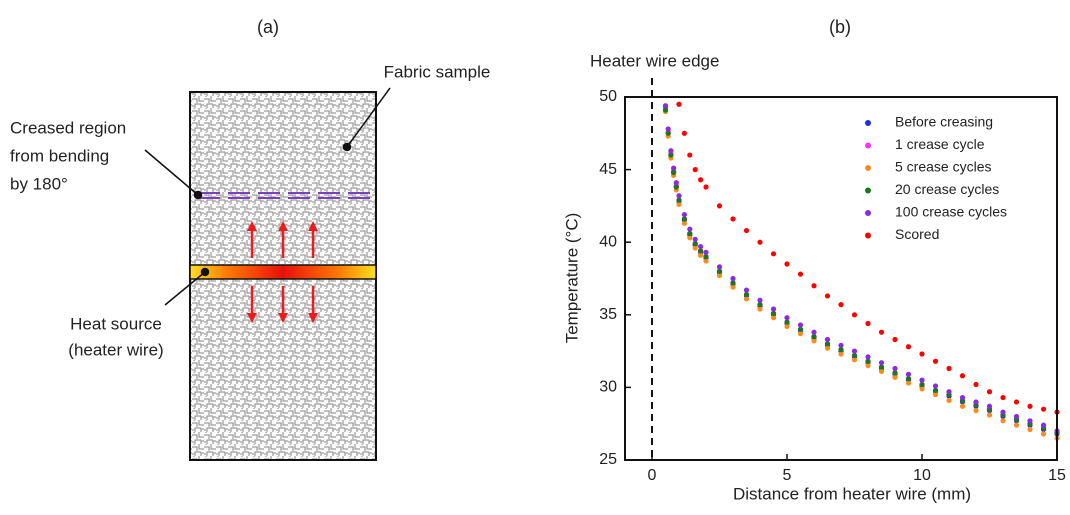  Describe the element at coordinates (608, 387) in the screenshot. I see `y-tick-label: 30` at that location.